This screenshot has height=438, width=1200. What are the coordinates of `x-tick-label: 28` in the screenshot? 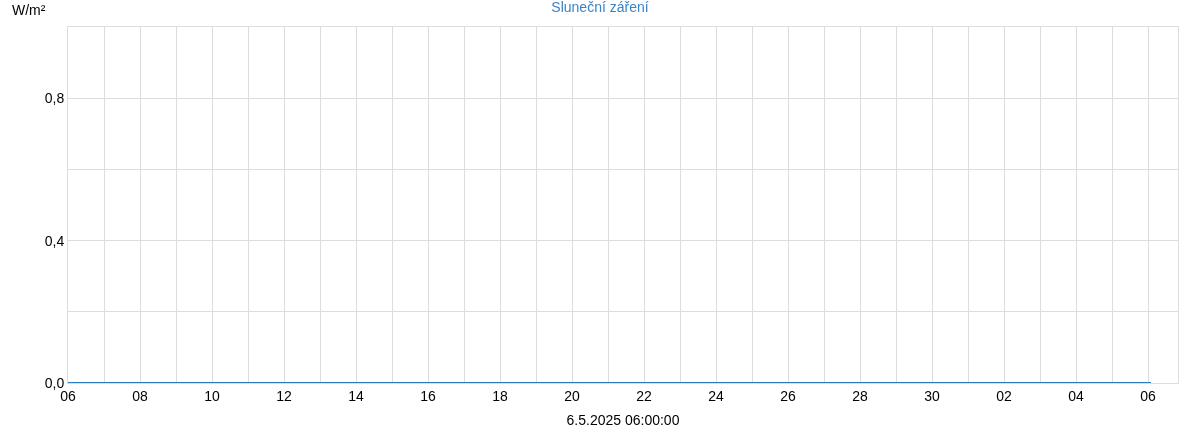 It's located at (860, 395).